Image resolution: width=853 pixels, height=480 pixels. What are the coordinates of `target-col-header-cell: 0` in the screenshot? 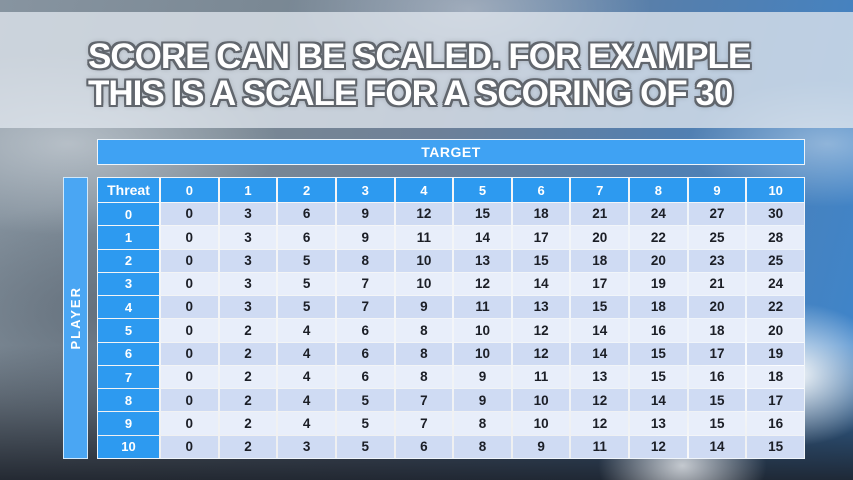 It's located at (189, 190).